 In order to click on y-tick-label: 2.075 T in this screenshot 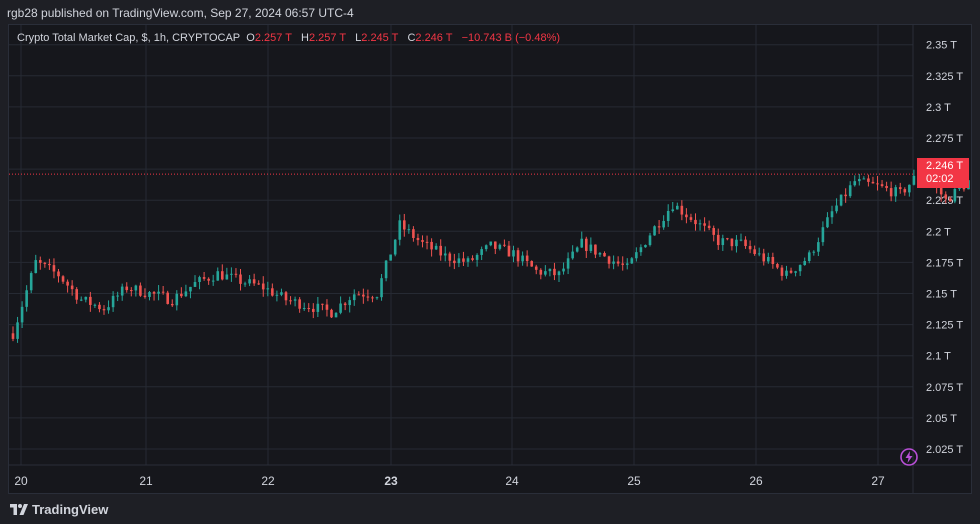, I will do `click(944, 388)`.